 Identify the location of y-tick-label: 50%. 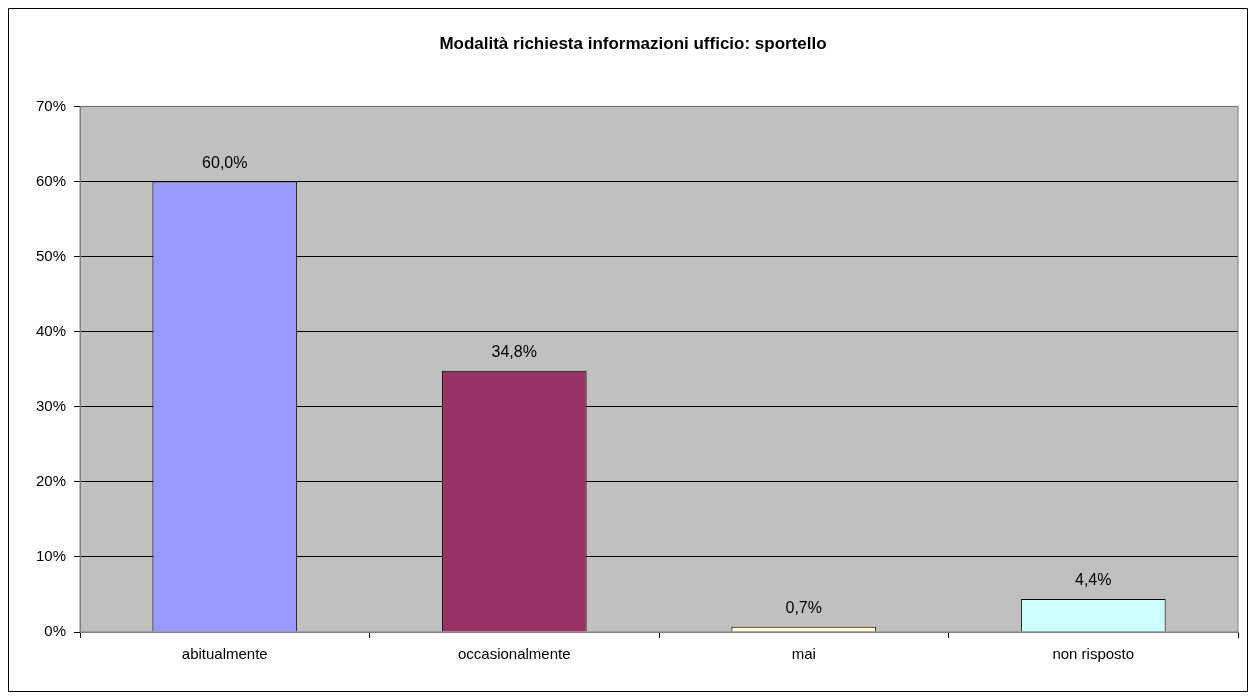
(51, 255).